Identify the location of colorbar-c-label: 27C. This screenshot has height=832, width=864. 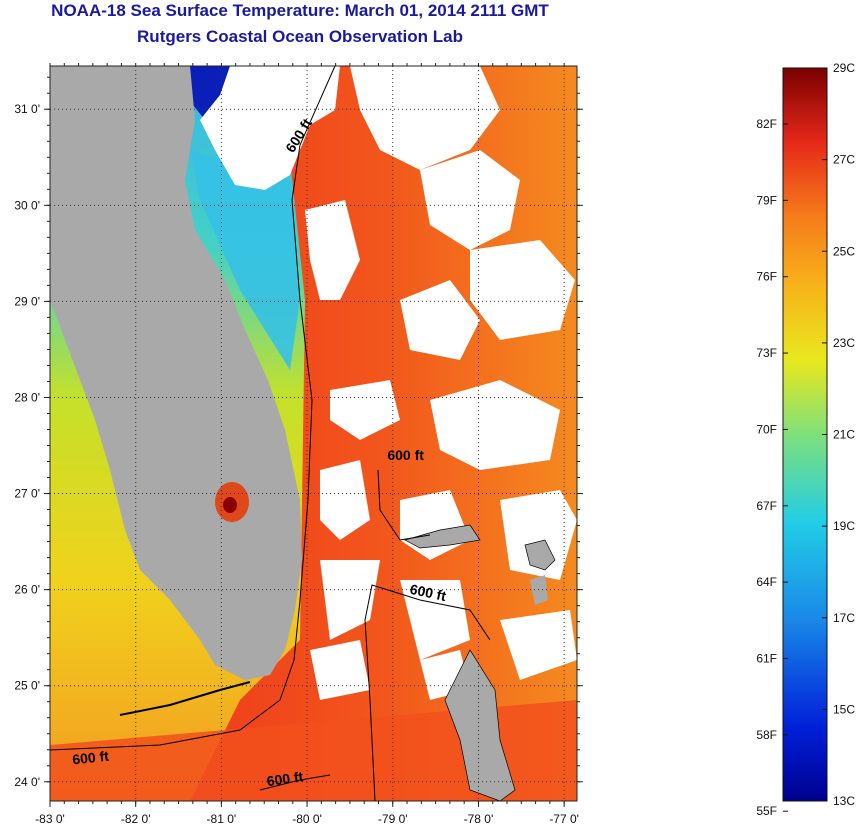
(844, 160).